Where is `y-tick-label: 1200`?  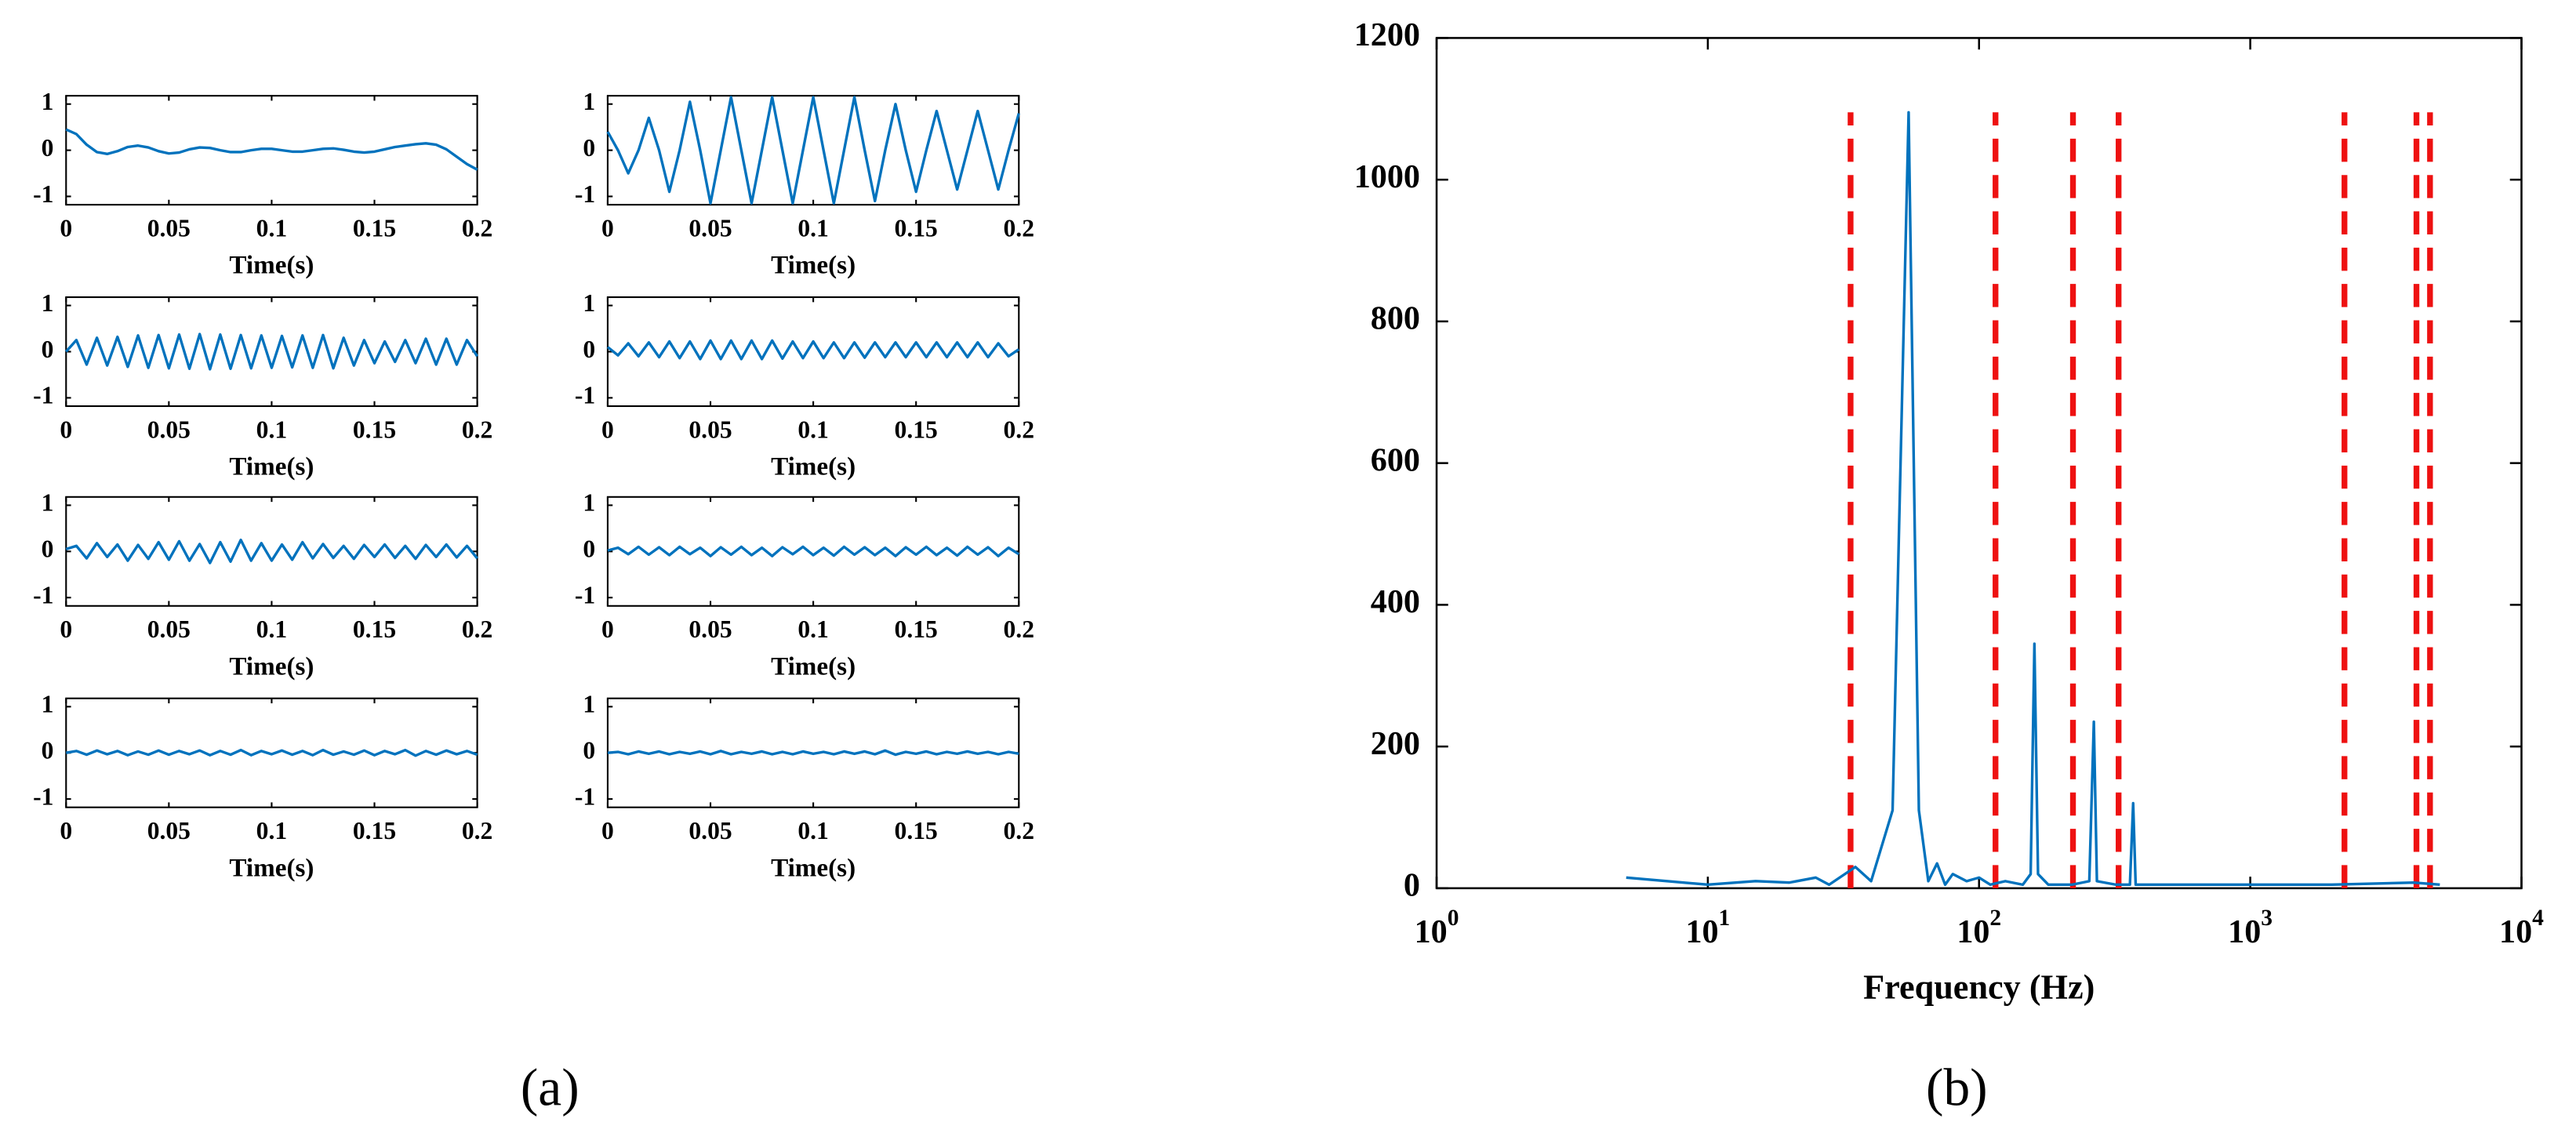 y-tick-label: 1200 is located at coordinates (1387, 34).